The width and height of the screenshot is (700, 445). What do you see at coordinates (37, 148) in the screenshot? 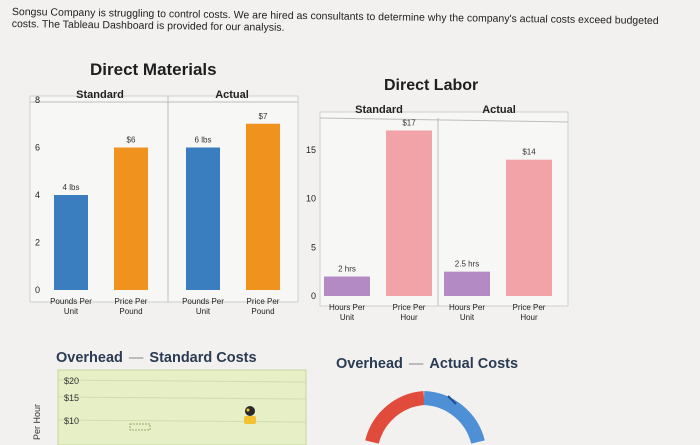
I see `ytick-label: 6` at bounding box center [37, 148].